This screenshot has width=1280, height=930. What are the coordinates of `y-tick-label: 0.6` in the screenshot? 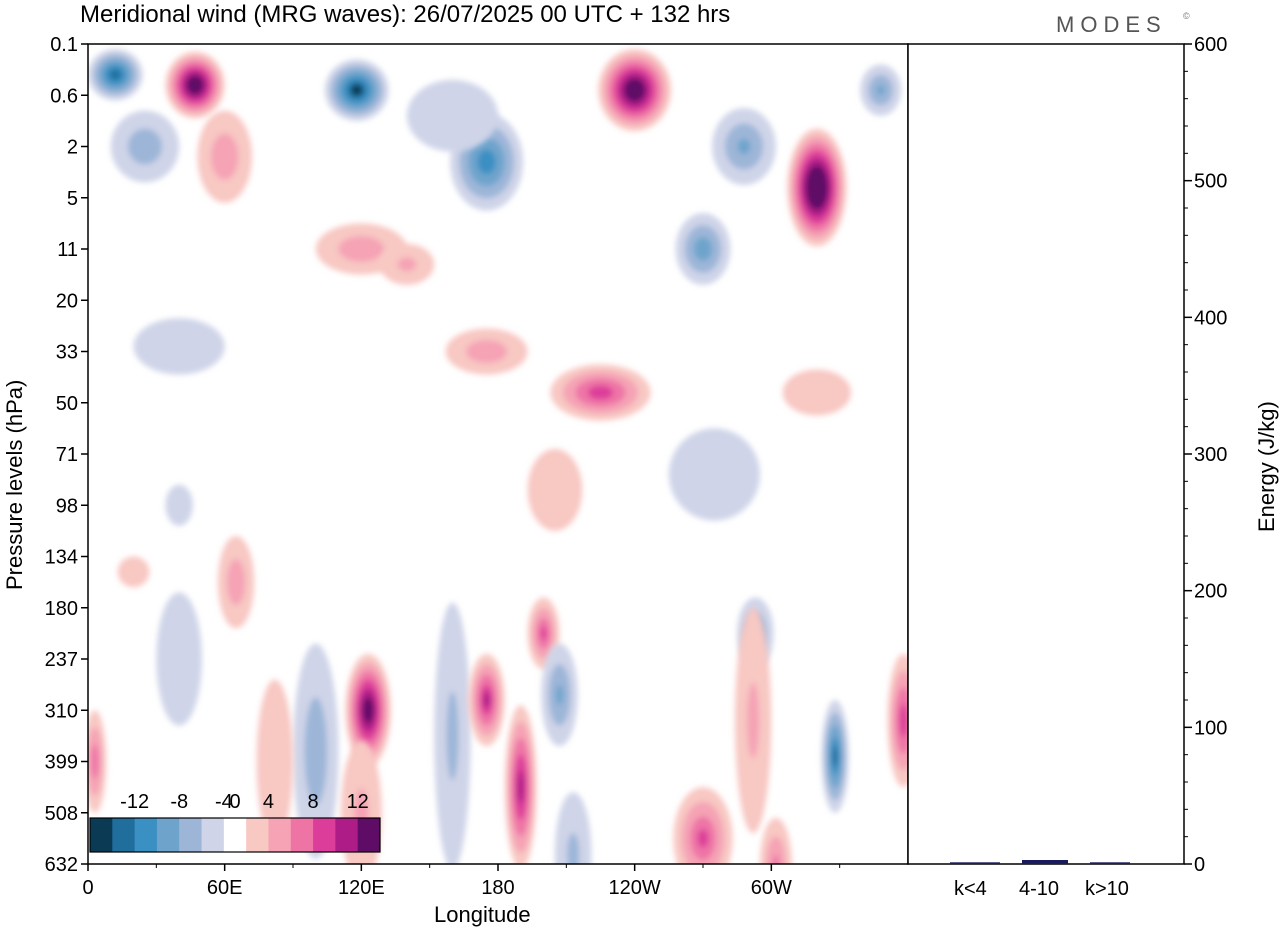 It's located at (64, 96).